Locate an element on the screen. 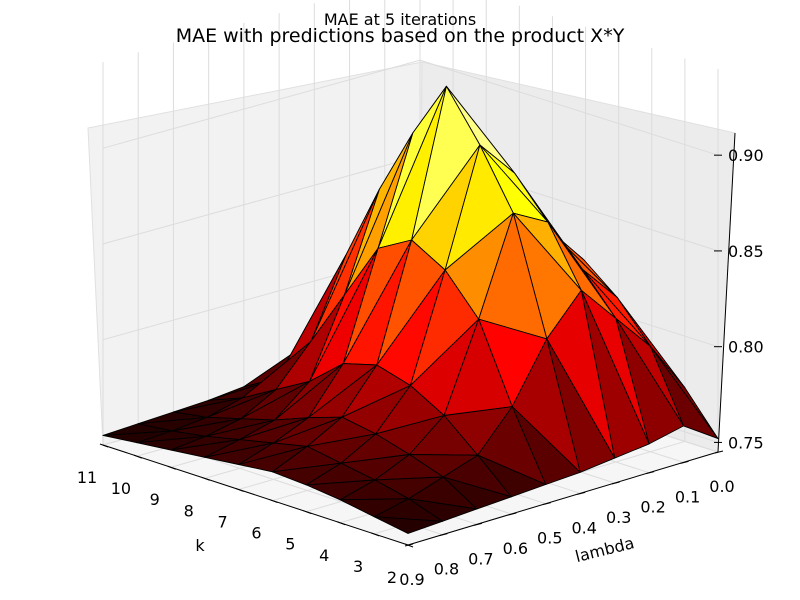 This screenshot has width=800, height=600. y-axis-line is located at coordinates (563, 498).